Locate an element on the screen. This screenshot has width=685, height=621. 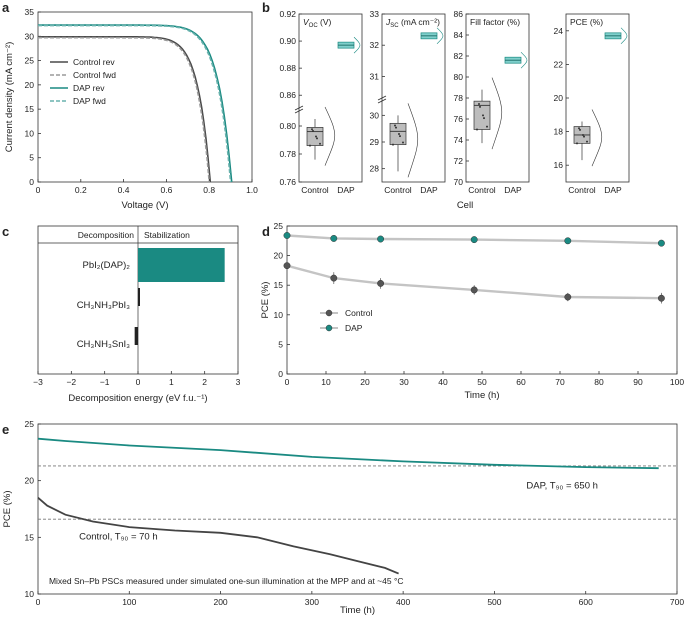
plot-frame is located at coordinates (145, 97).